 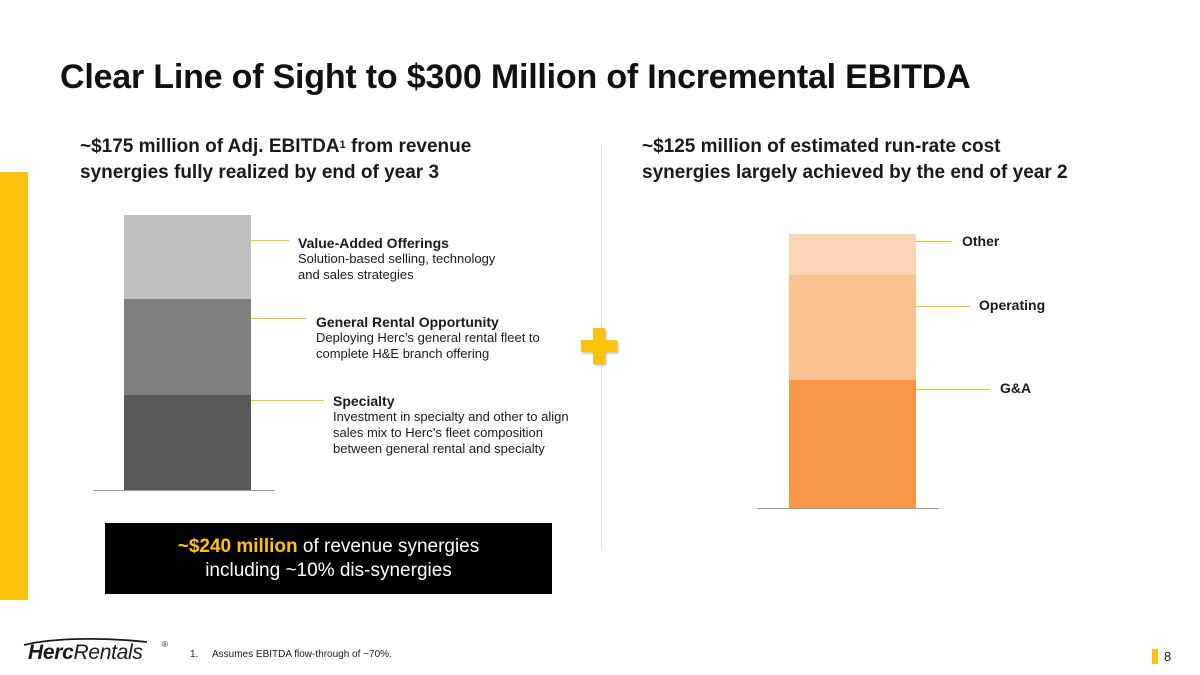 What do you see at coordinates (302, 654) in the screenshot?
I see `footnote-text: Assumes EBITDA flow-through of ~70%.` at bounding box center [302, 654].